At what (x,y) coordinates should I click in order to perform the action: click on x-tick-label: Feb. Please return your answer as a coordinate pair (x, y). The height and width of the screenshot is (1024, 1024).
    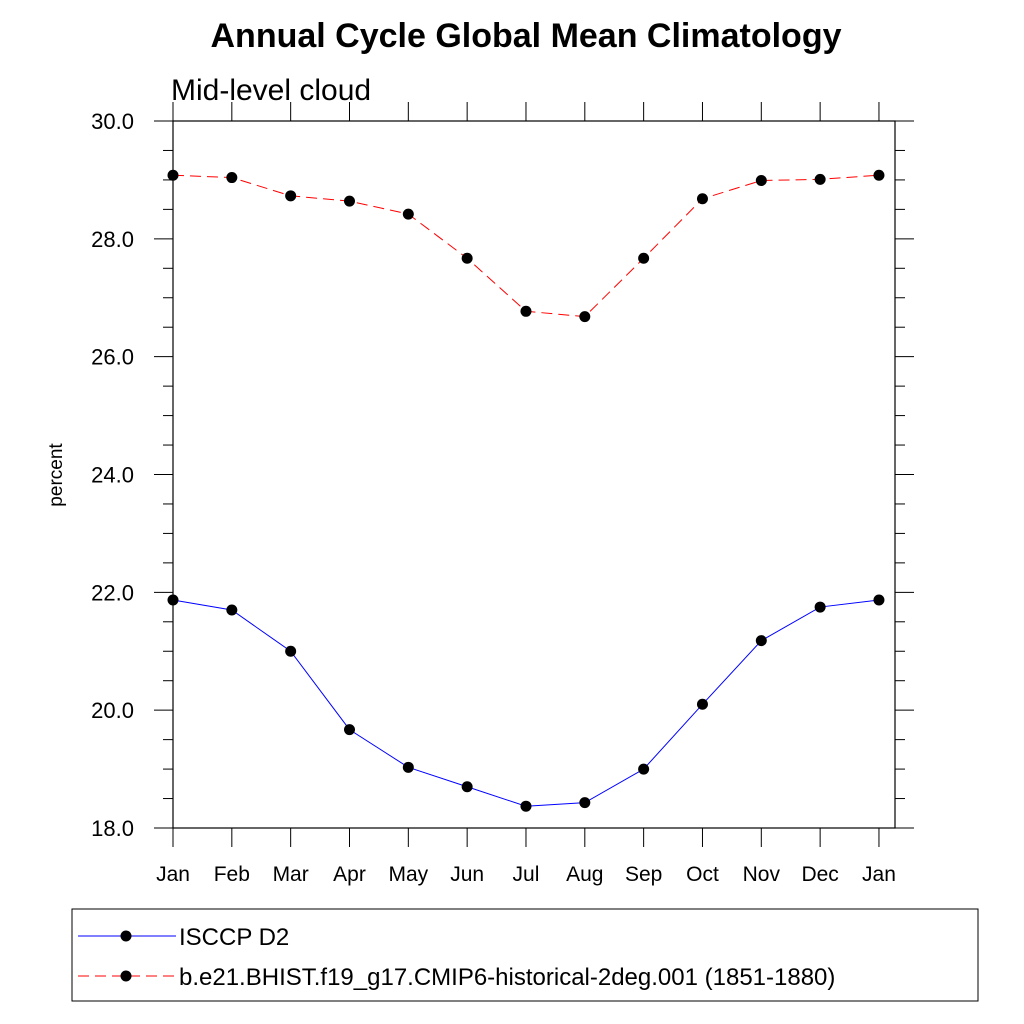
    Looking at the image, I should click on (232, 874).